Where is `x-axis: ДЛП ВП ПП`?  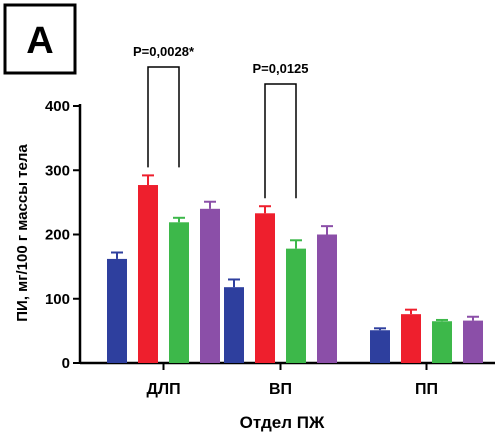 x-axis: ДЛП ВП ПП is located at coordinates (287, 379).